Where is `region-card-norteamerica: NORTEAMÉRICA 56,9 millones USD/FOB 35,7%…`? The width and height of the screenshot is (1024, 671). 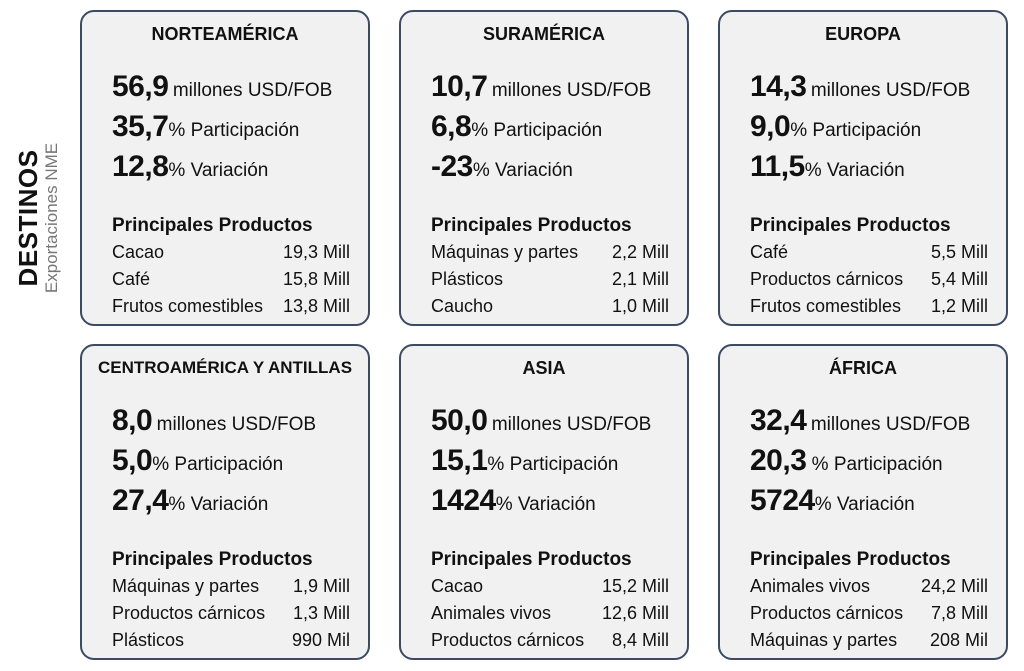 region-card-norteamerica: NORTEAMÉRICA 56,9 millones USD/FOB 35,7%… is located at coordinates (225, 168).